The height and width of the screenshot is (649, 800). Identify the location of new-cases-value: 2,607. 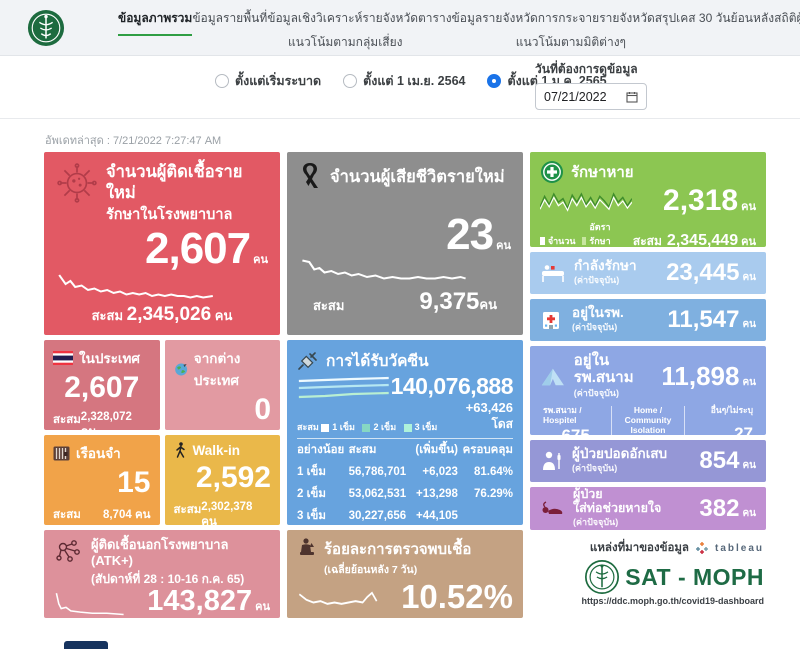
(198, 249).